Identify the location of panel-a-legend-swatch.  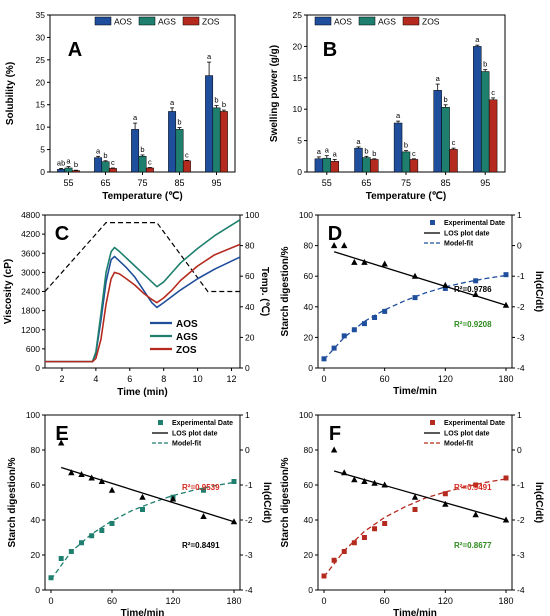
(147, 21).